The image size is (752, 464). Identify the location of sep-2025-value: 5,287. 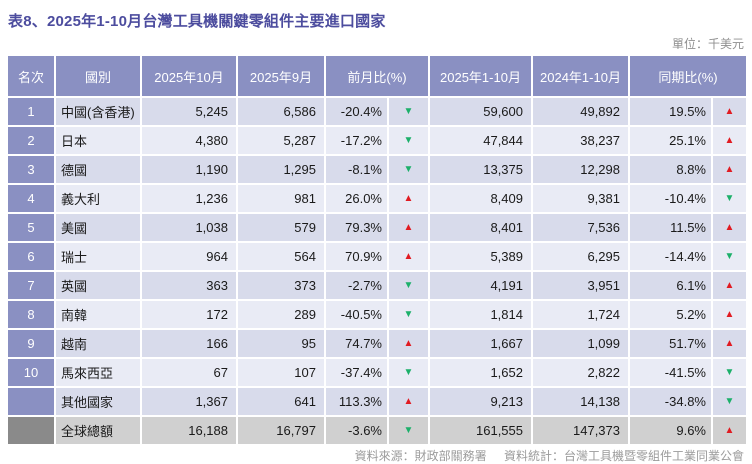
(281, 140).